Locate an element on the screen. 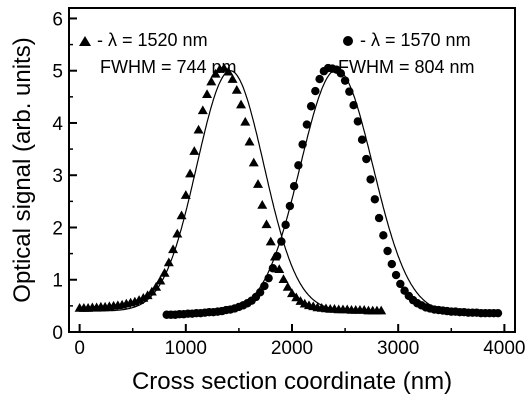 The image size is (525, 397). x-tick-label: 0 is located at coordinates (79, 348).